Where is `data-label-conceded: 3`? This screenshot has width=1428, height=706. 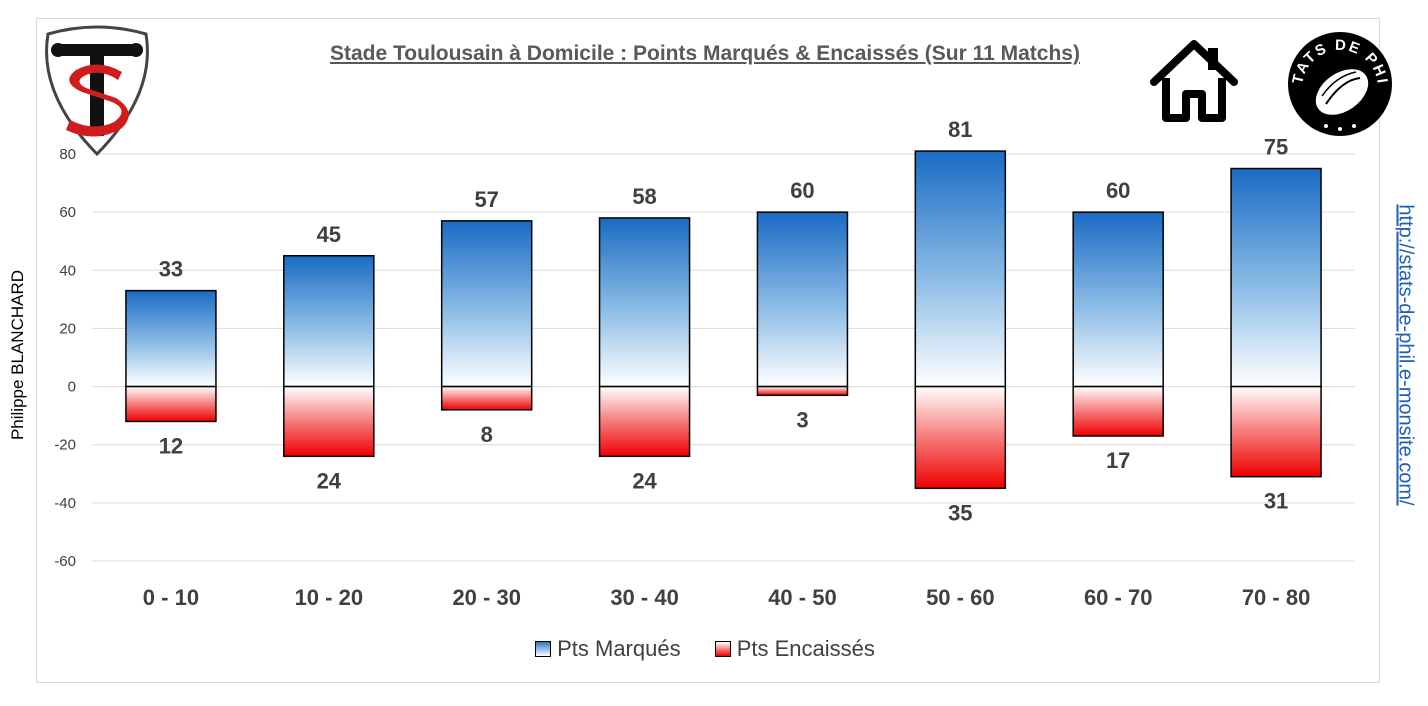
data-label-conceded: 3 is located at coordinates (802, 419).